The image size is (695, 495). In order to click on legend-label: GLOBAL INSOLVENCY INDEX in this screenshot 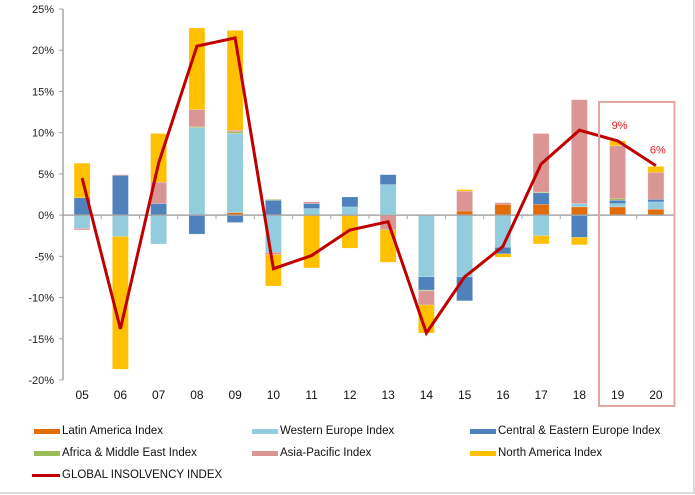, I will do `click(142, 475)`.